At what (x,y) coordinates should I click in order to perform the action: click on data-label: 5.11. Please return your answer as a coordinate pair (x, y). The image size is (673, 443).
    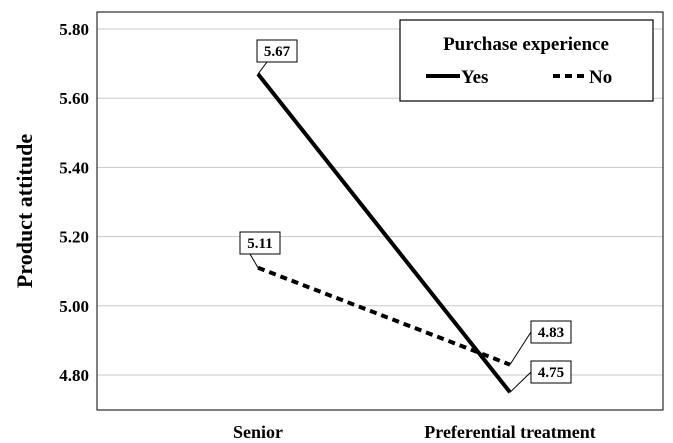
    Looking at the image, I should click on (259, 244).